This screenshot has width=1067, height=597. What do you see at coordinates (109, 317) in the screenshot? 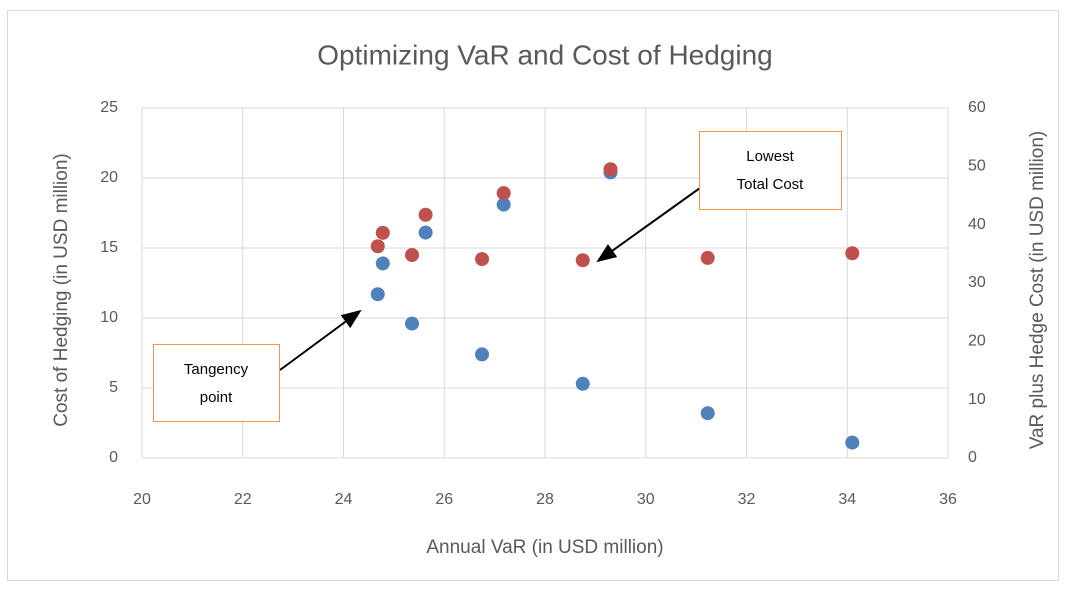
I see `y-tick-label: 10` at bounding box center [109, 317].